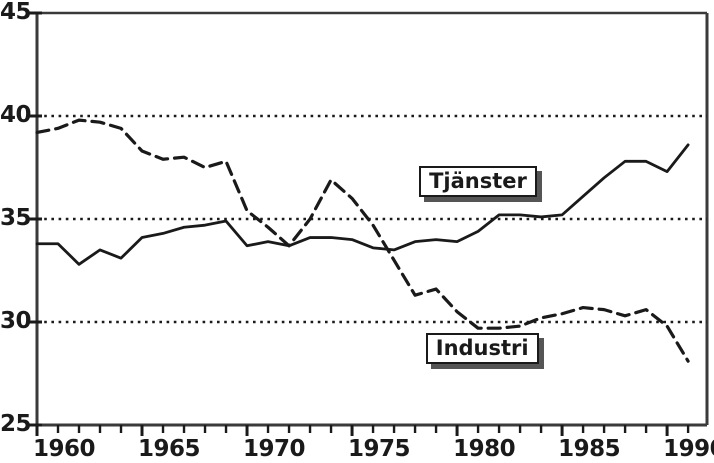 This screenshot has height=463, width=714. Describe the element at coordinates (64, 449) in the screenshot. I see `x-tick-label-1960: 1960` at that location.